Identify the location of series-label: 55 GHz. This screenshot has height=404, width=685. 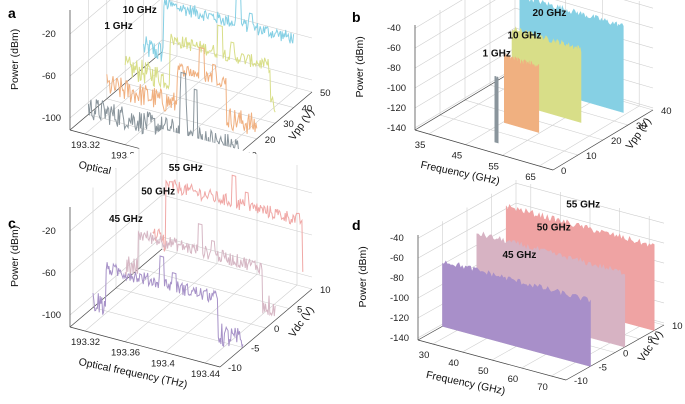
(583, 205).